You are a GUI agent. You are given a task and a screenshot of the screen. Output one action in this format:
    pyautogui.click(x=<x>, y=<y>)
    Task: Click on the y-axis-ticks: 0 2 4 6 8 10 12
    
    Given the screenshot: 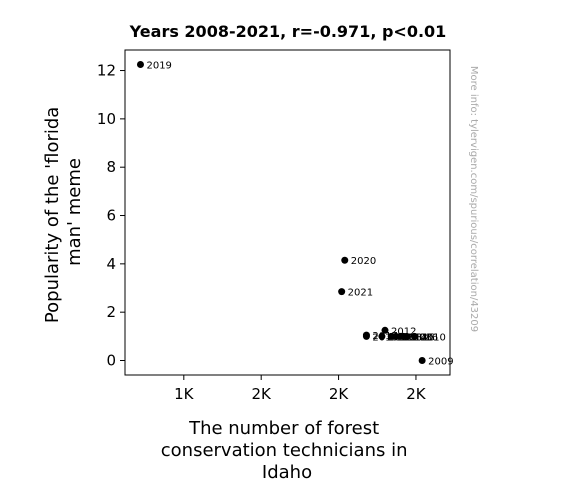 What is the action you would take?
    pyautogui.click(x=111, y=216)
    